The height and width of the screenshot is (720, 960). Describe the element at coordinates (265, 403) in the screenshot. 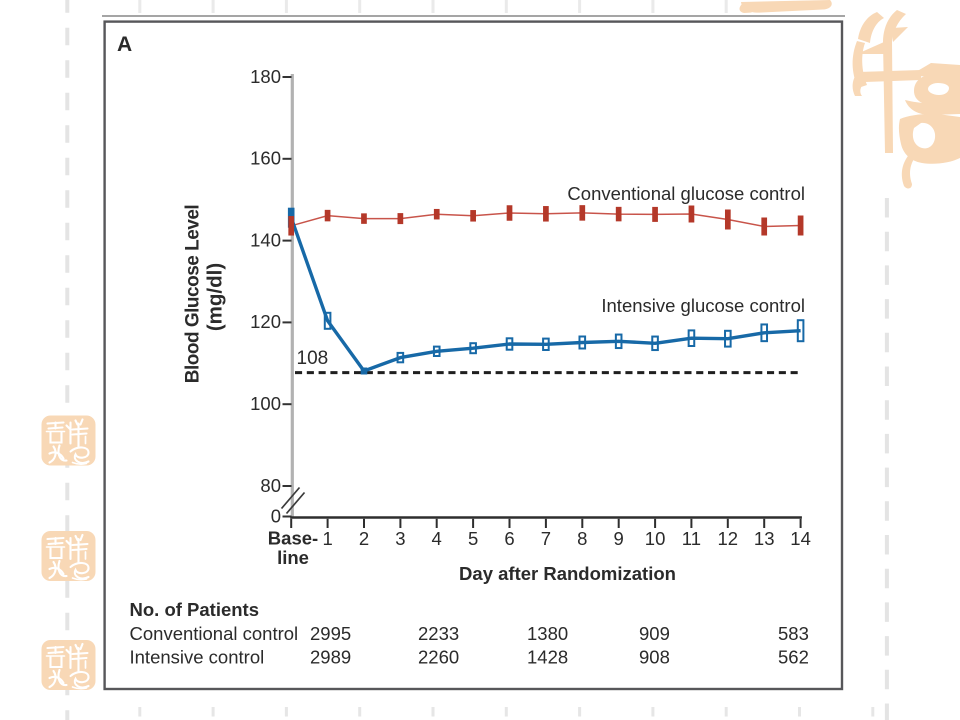

I see `svg-text: 100` at that location.